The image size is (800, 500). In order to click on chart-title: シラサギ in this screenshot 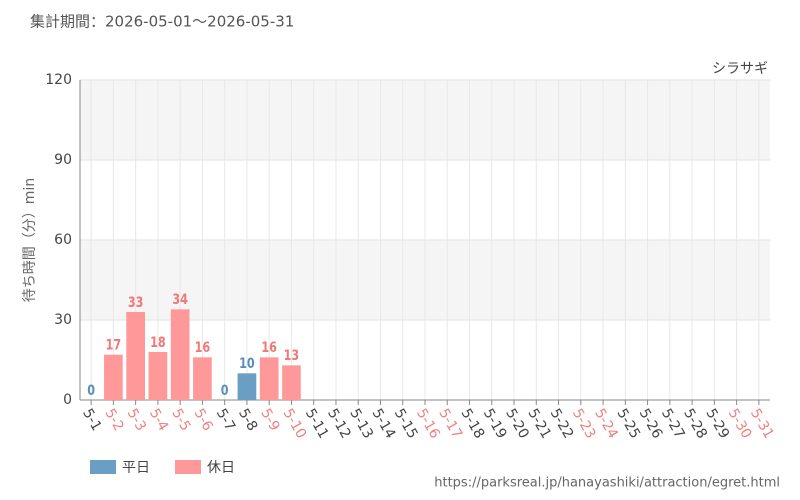, I will do `click(740, 69)`.